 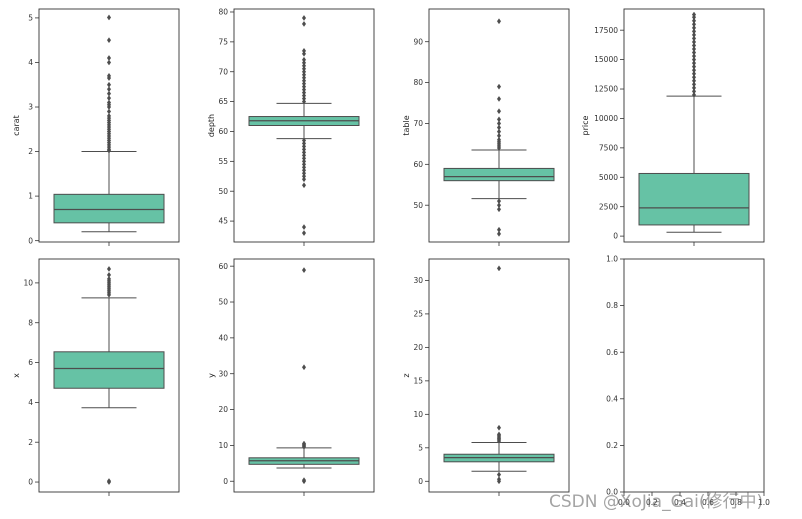 What do you see at coordinates (652, 502) in the screenshot?
I see `x-tick-label: 0.2` at bounding box center [652, 502].